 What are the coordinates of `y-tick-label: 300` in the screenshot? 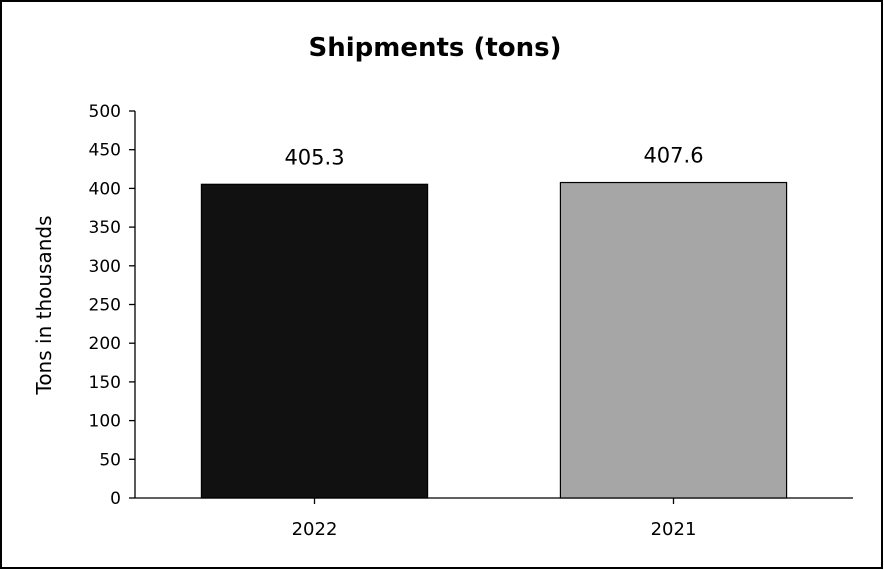 It's located at (105, 267).